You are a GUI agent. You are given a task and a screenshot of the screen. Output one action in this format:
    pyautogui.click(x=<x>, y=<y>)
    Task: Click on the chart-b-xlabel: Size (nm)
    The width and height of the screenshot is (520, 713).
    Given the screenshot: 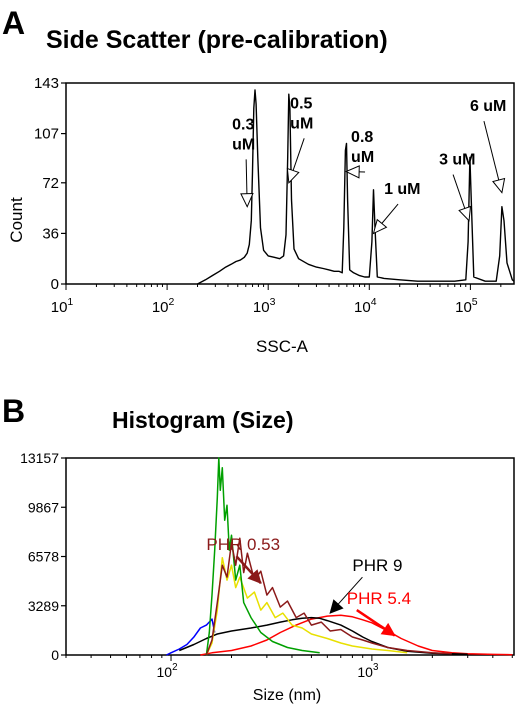 What is the action you would take?
    pyautogui.click(x=287, y=695)
    